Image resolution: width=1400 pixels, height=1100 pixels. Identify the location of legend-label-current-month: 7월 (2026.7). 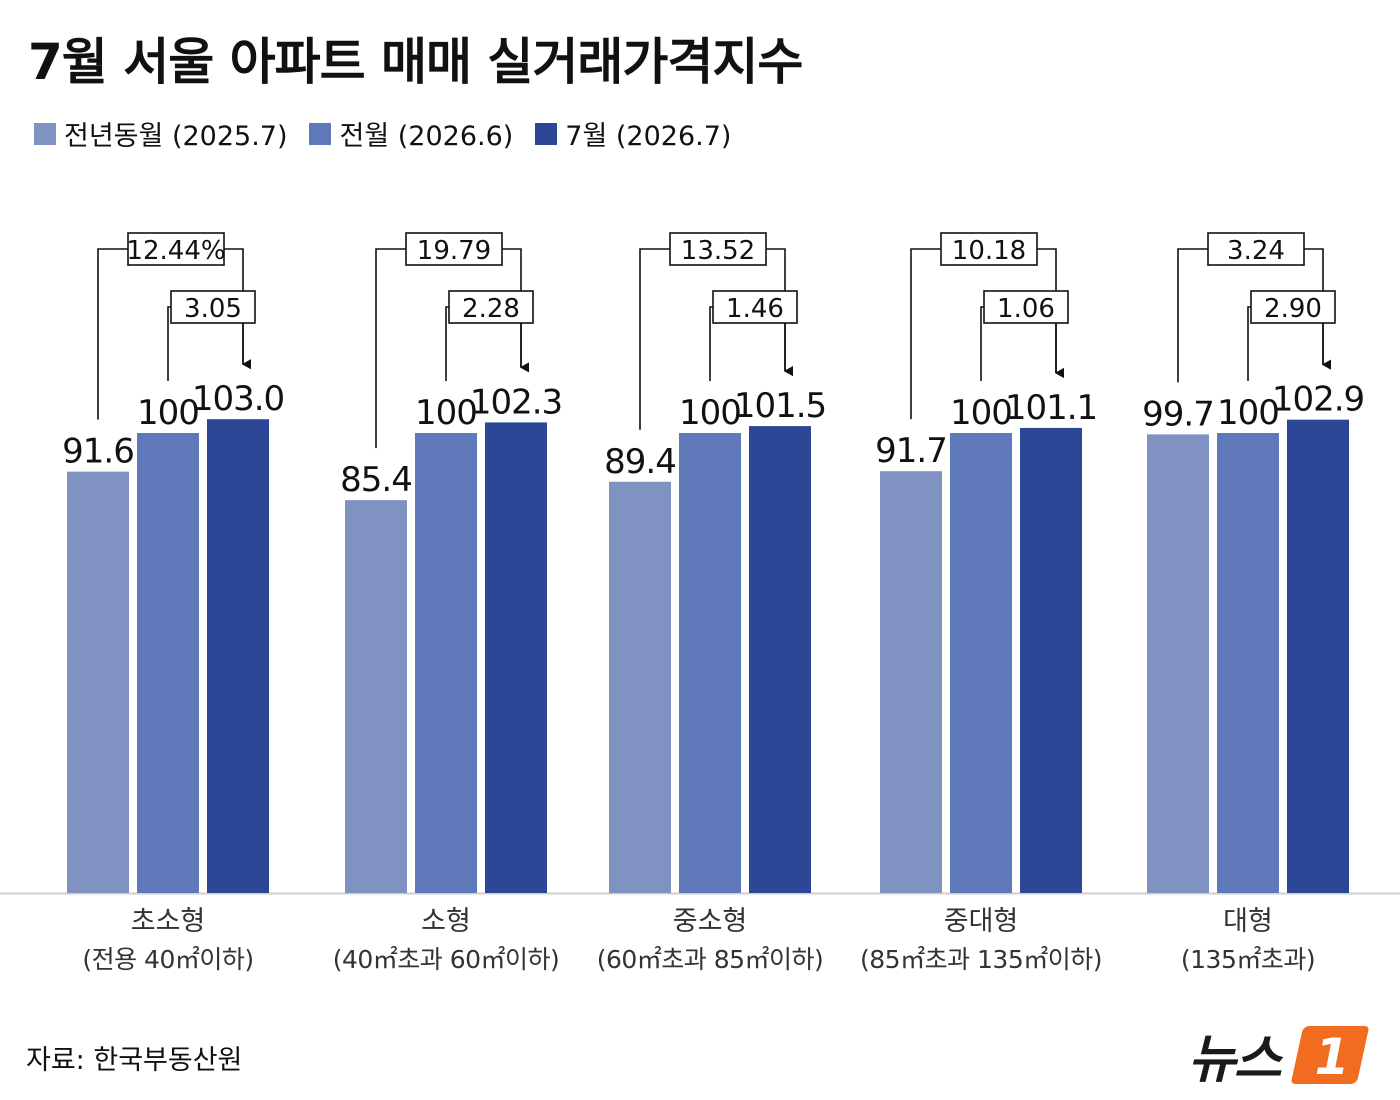
(648, 136).